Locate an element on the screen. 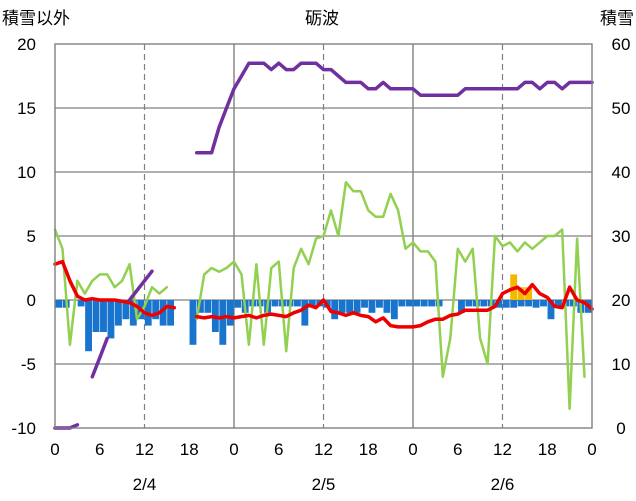 Image resolution: width=636 pixels, height=501 pixels. left-tick-label: 5 is located at coordinates (31, 236).